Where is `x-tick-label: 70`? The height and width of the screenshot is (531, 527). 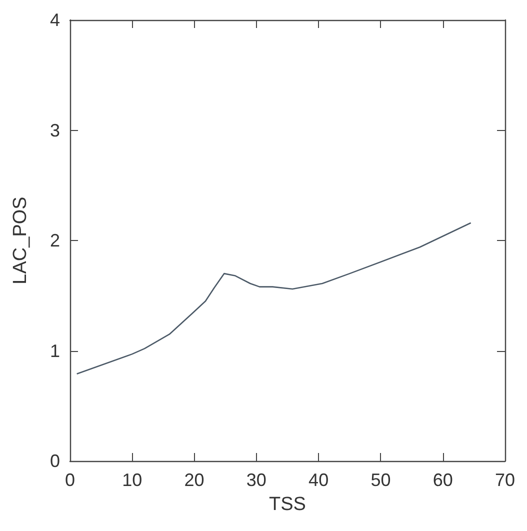 x-tick-label: 70 is located at coordinates (505, 480).